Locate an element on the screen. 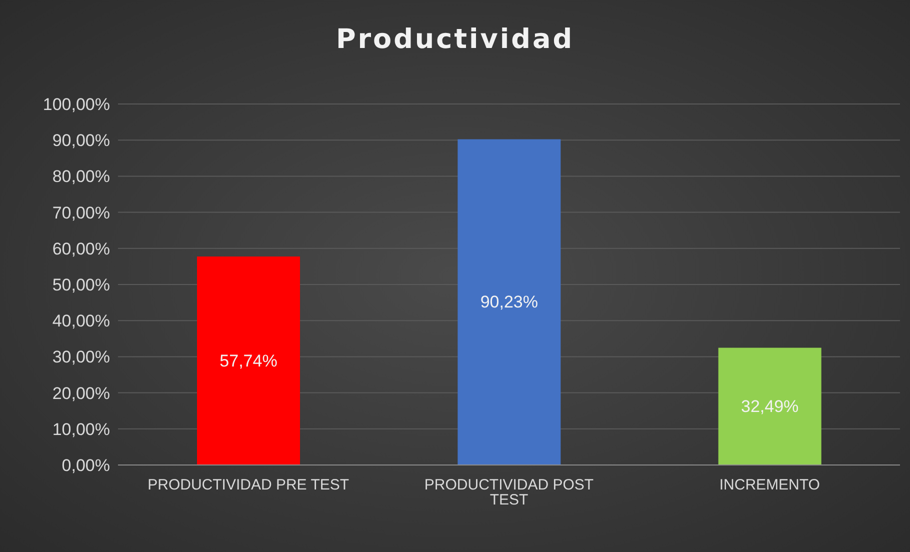 This screenshot has width=910, height=552. y-tick-label: 0,00% is located at coordinates (86, 466).